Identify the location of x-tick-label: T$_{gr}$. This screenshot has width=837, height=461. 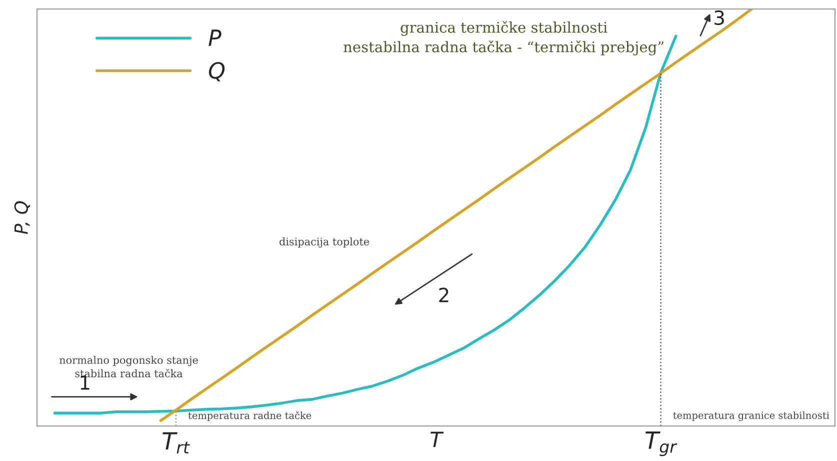
(661, 444).